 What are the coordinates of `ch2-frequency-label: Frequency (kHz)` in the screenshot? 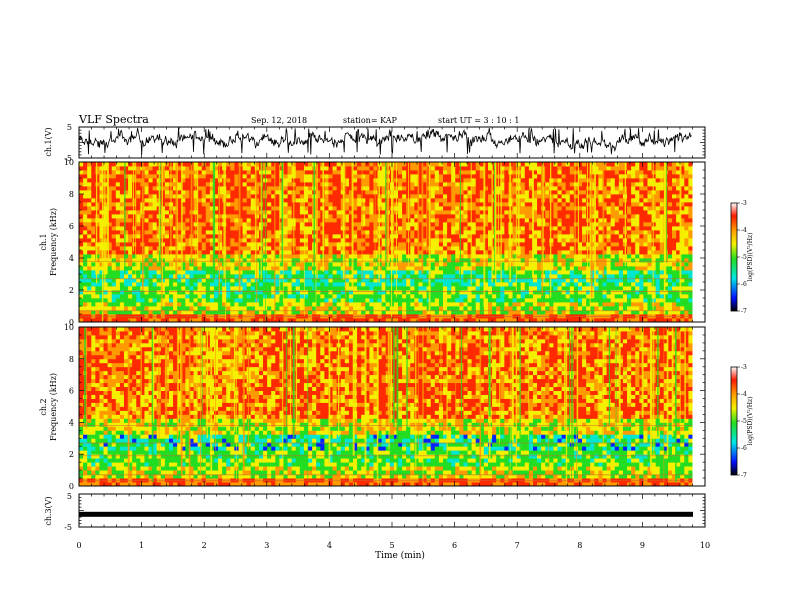 It's located at (53, 407).